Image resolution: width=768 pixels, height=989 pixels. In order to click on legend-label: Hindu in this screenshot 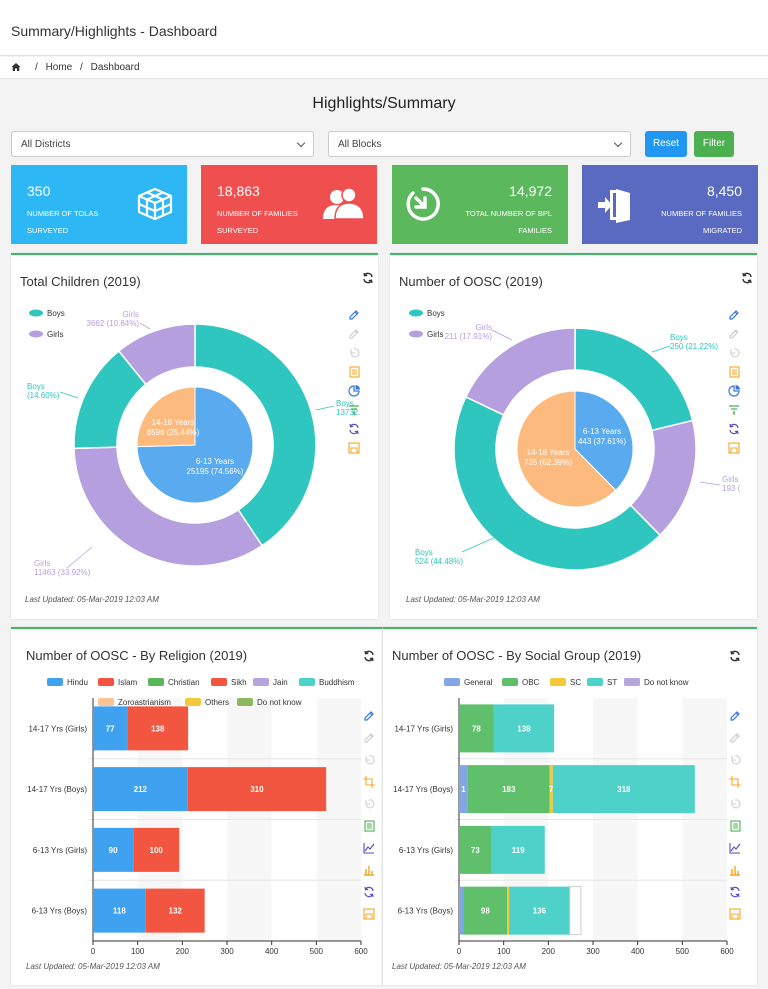, I will do `click(77, 682)`.